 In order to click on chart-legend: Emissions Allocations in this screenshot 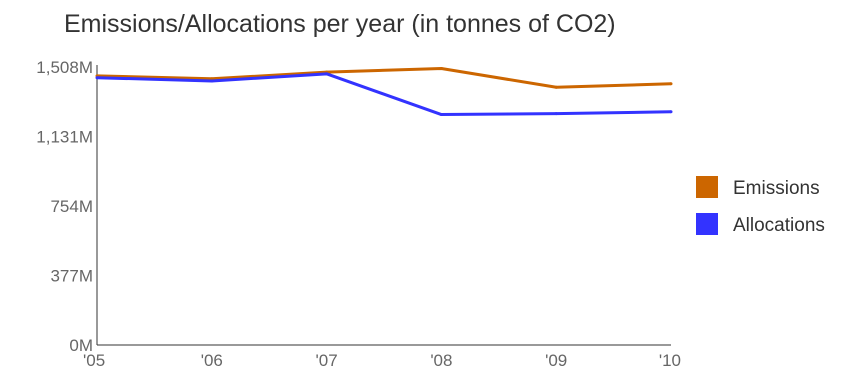, I will do `click(760, 206)`.